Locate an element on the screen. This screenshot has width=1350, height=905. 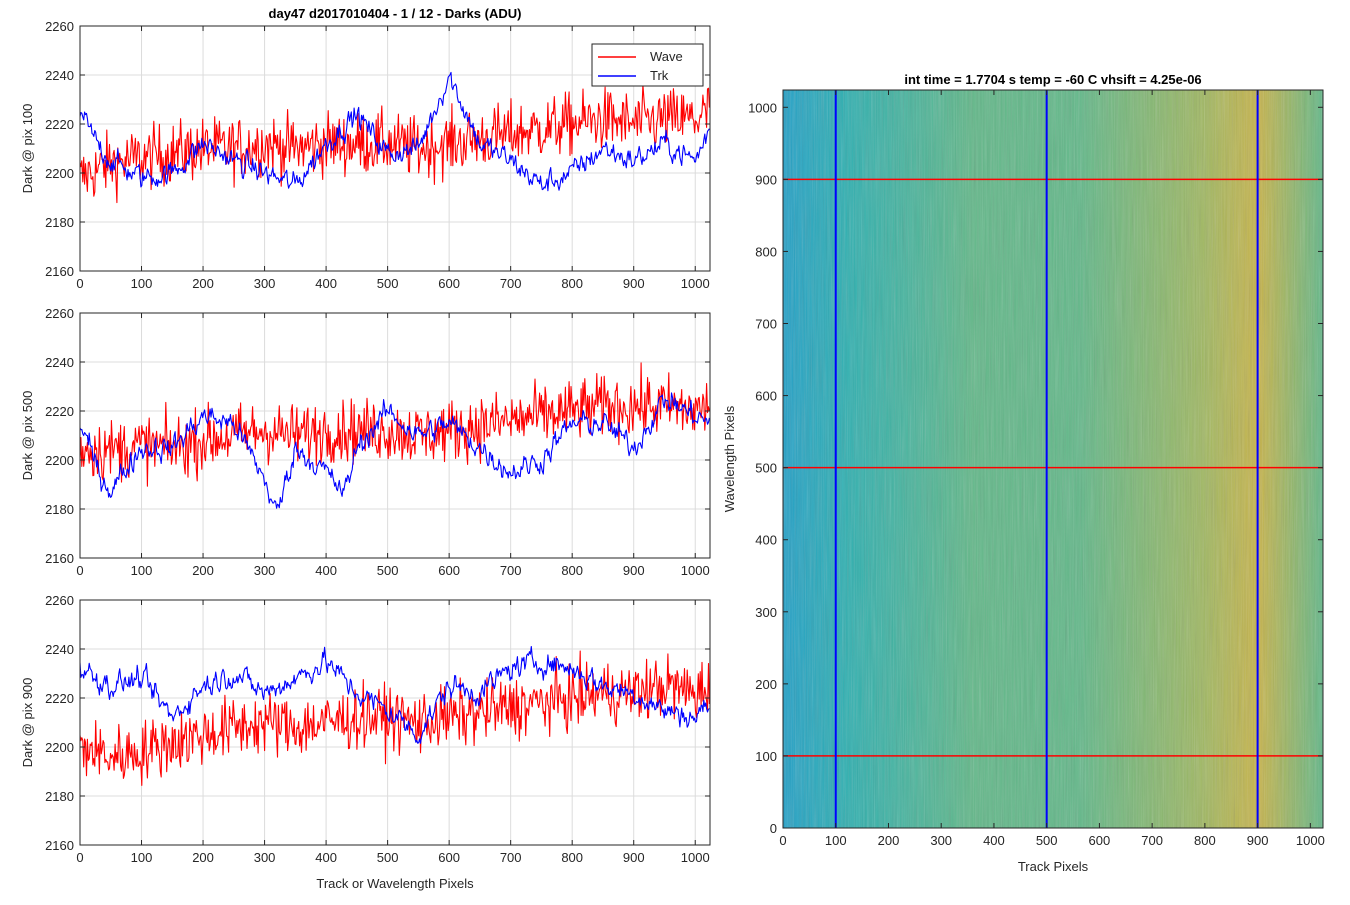
y-tick-label: 700 is located at coordinates (766, 324).